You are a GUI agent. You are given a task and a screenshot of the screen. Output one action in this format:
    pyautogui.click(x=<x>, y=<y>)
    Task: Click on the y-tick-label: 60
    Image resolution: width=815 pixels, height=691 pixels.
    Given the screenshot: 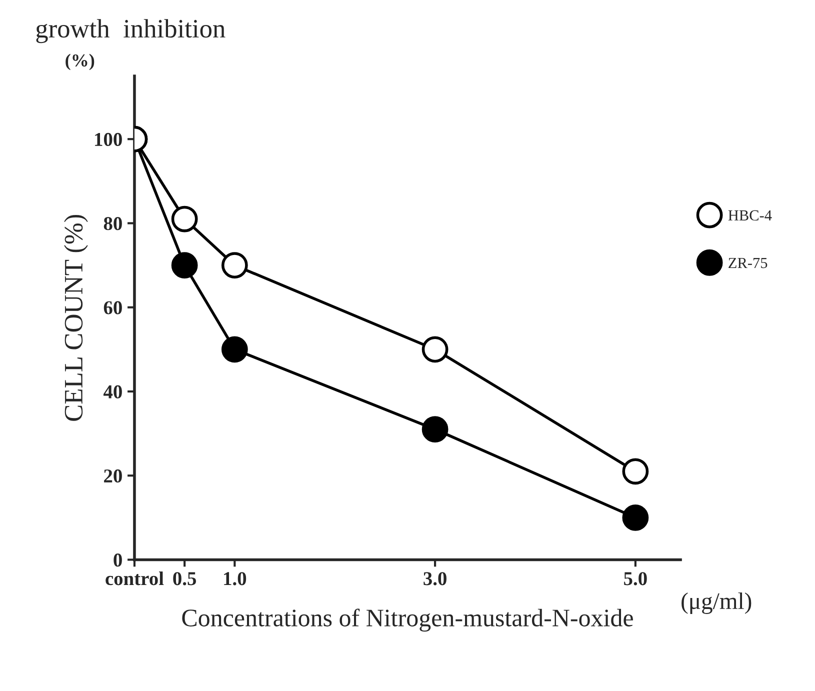 What is the action you would take?
    pyautogui.click(x=113, y=307)
    